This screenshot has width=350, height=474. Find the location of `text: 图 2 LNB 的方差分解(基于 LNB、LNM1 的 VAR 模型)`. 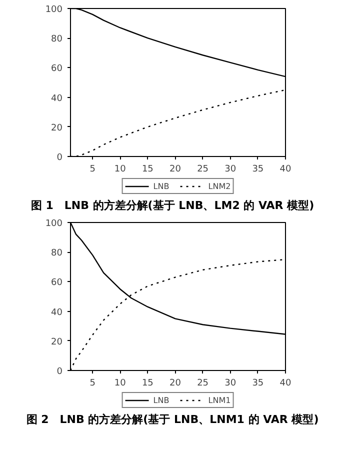

text: 图 2 LNB 的方差分解(基于 LNB、LNM1 的 VAR 模型) is located at coordinates (172, 420).